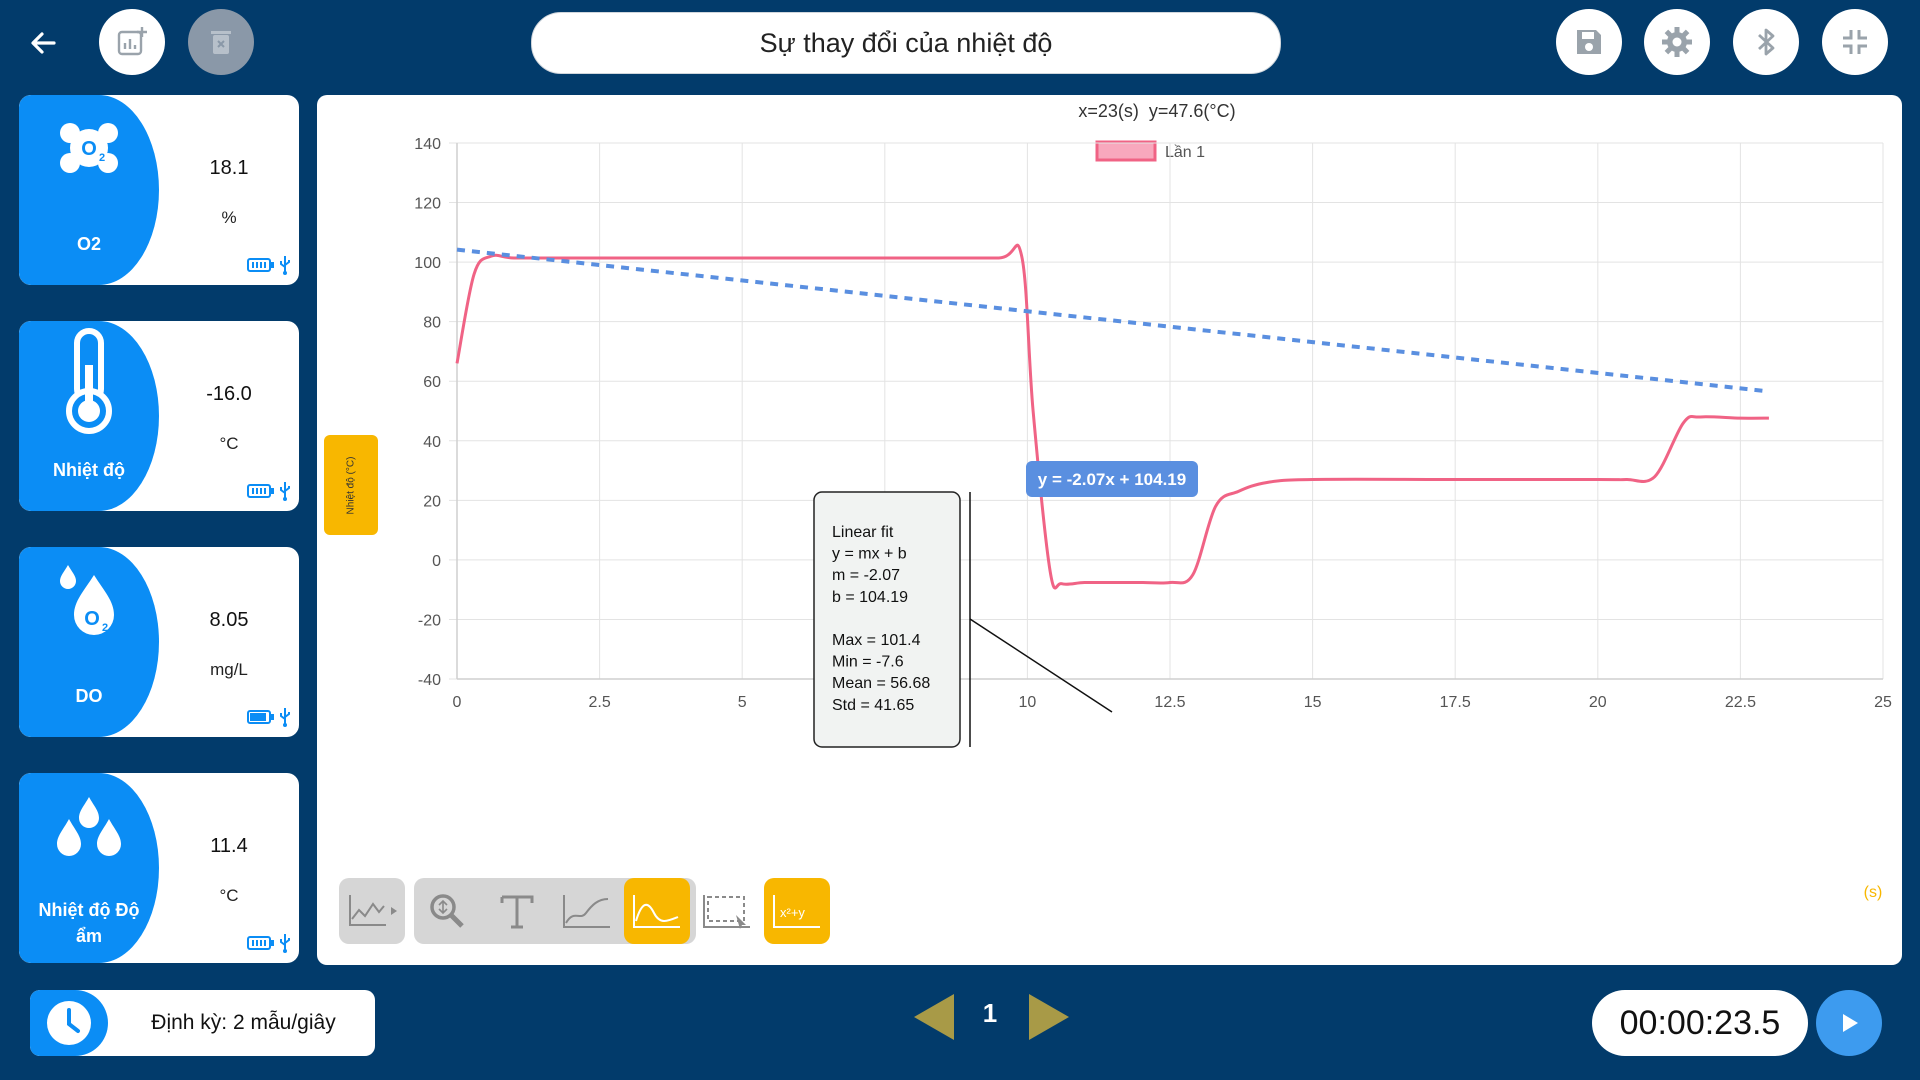  I want to click on play-button, so click(1849, 1023).